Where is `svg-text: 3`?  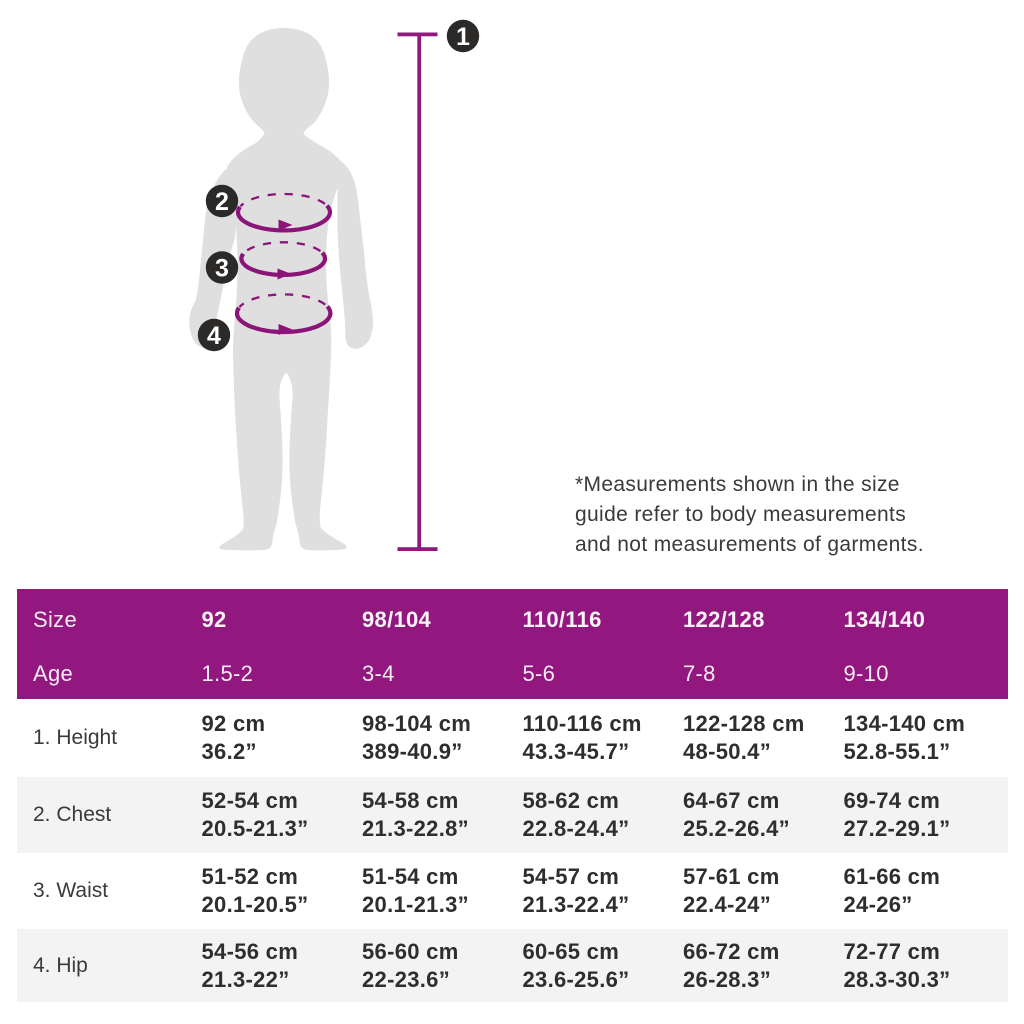
svg-text: 3 is located at coordinates (222, 269).